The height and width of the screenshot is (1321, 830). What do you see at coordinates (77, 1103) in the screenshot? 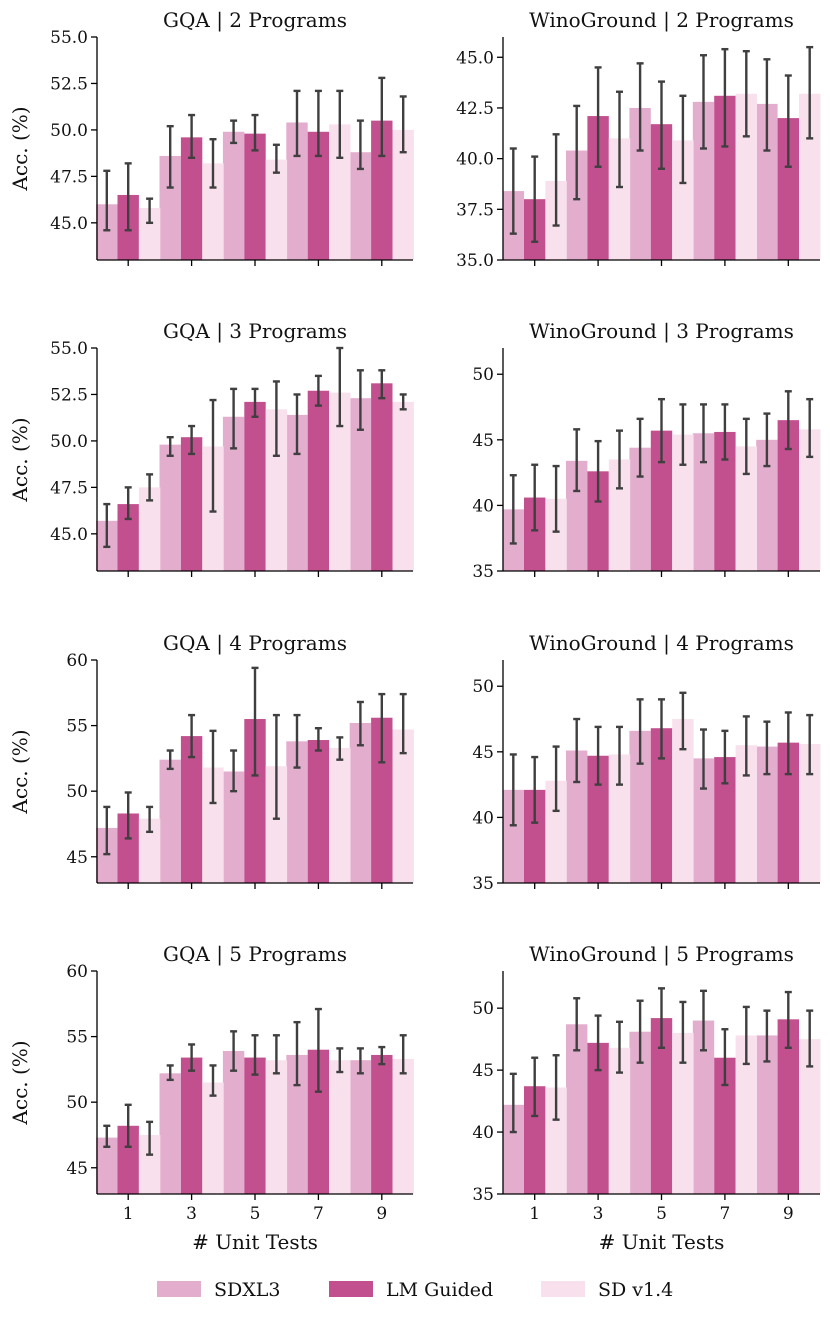
I see `y-tick-label: 50` at bounding box center [77, 1103].